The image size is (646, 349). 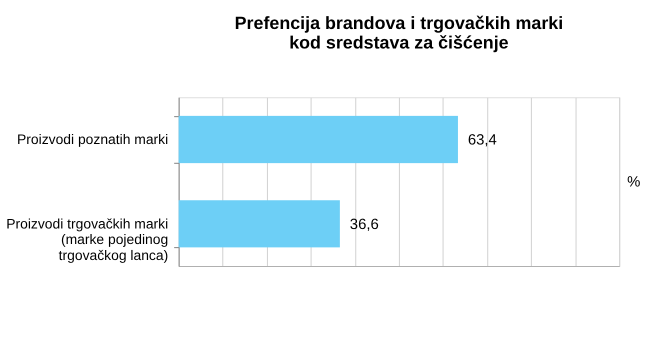 What do you see at coordinates (92, 138) in the screenshot?
I see `y-tick-label: Proizvodi poznatih marki` at bounding box center [92, 138].